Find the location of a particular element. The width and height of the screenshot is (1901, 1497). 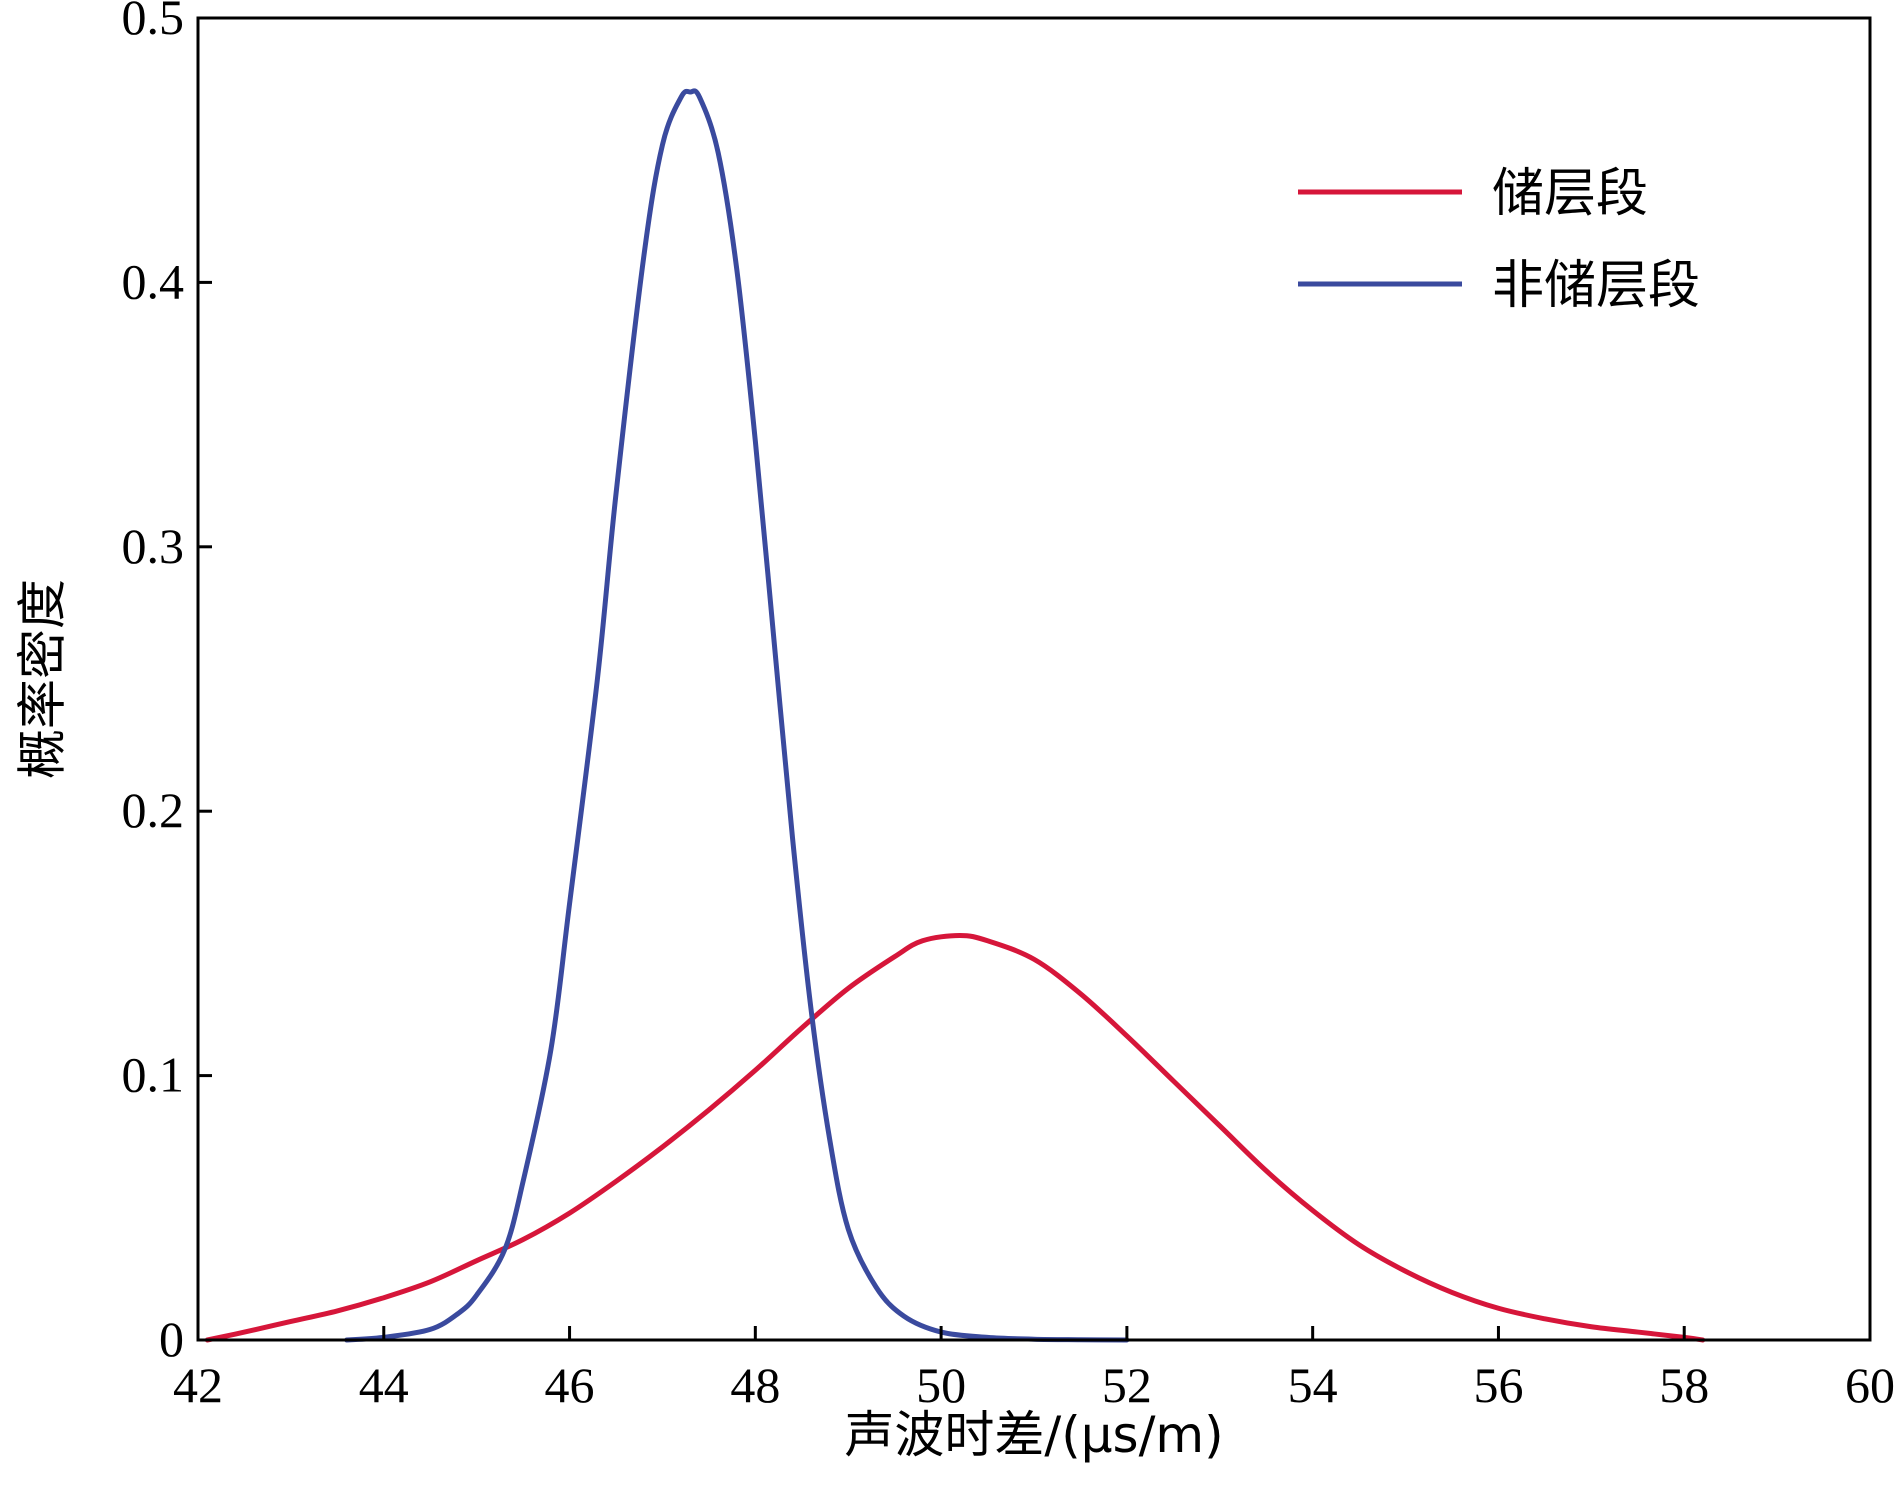

x-tick-label: 50 is located at coordinates (941, 1385).